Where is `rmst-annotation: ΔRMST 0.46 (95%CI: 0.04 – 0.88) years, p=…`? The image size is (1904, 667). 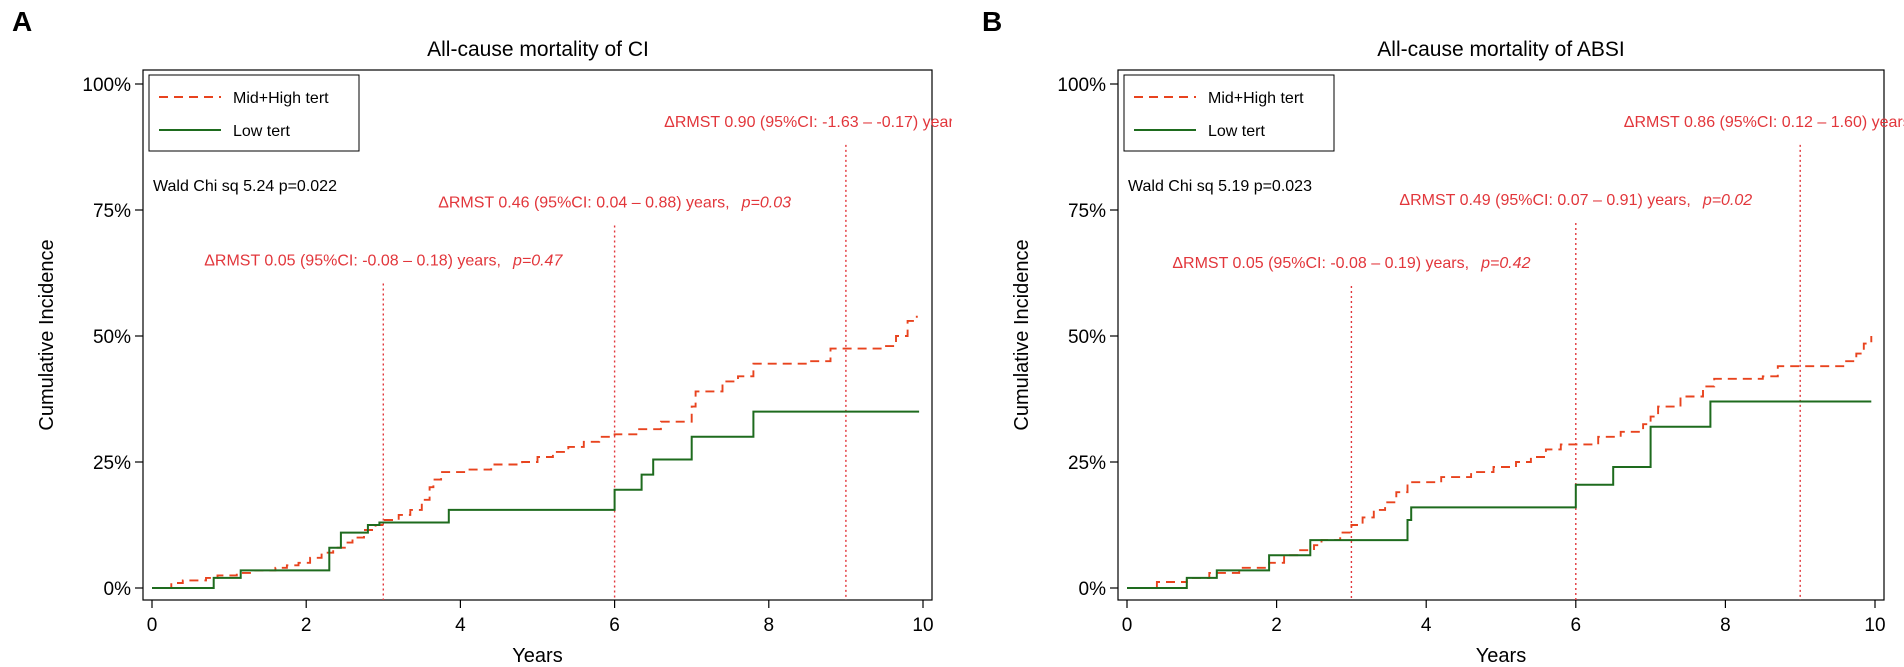 rmst-annotation: ΔRMST 0.46 (95%CI: 0.04 – 0.88) years, p=… is located at coordinates (614, 202).